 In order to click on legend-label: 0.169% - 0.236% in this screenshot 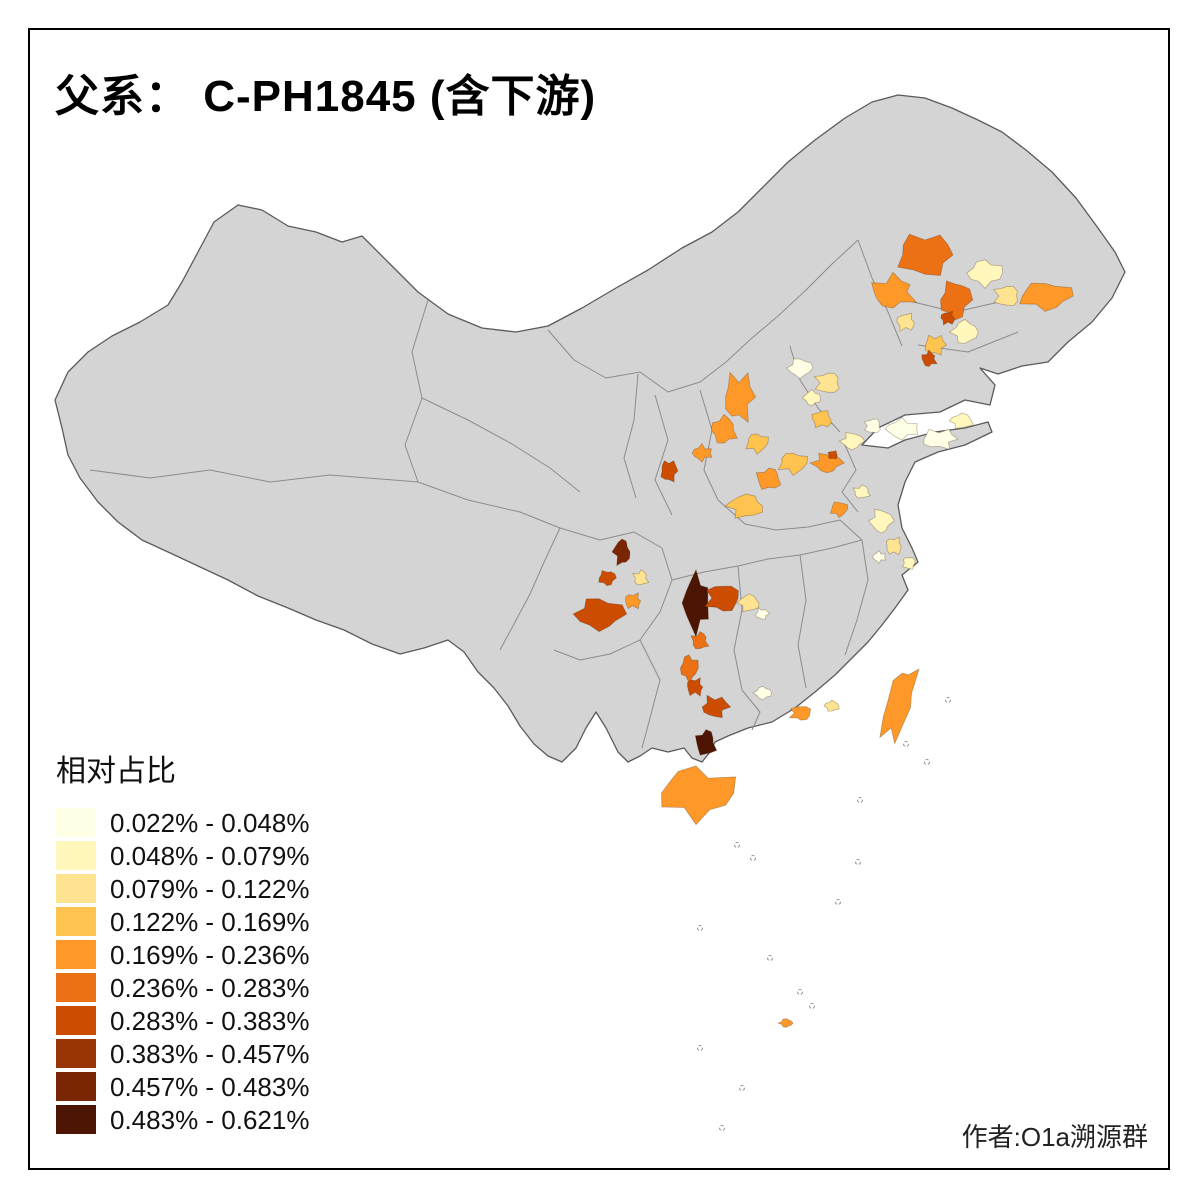, I will do `click(210, 954)`.